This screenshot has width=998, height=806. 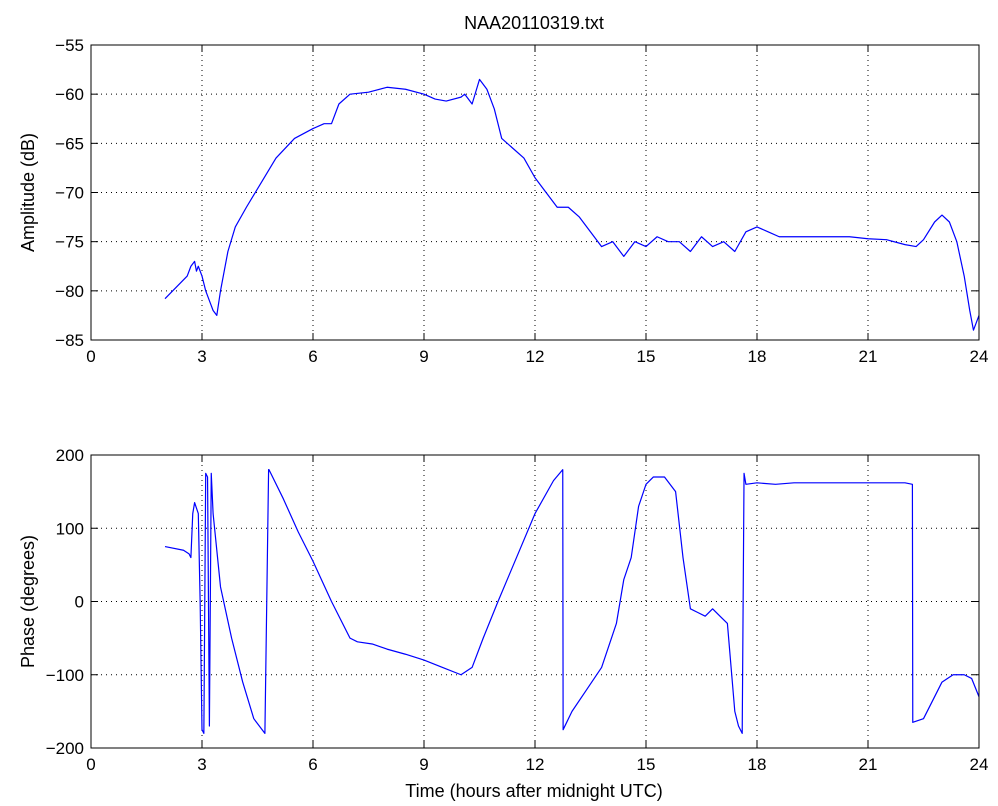 What do you see at coordinates (28, 601) in the screenshot?
I see `phase-ylabel: Phase (degrees)` at bounding box center [28, 601].